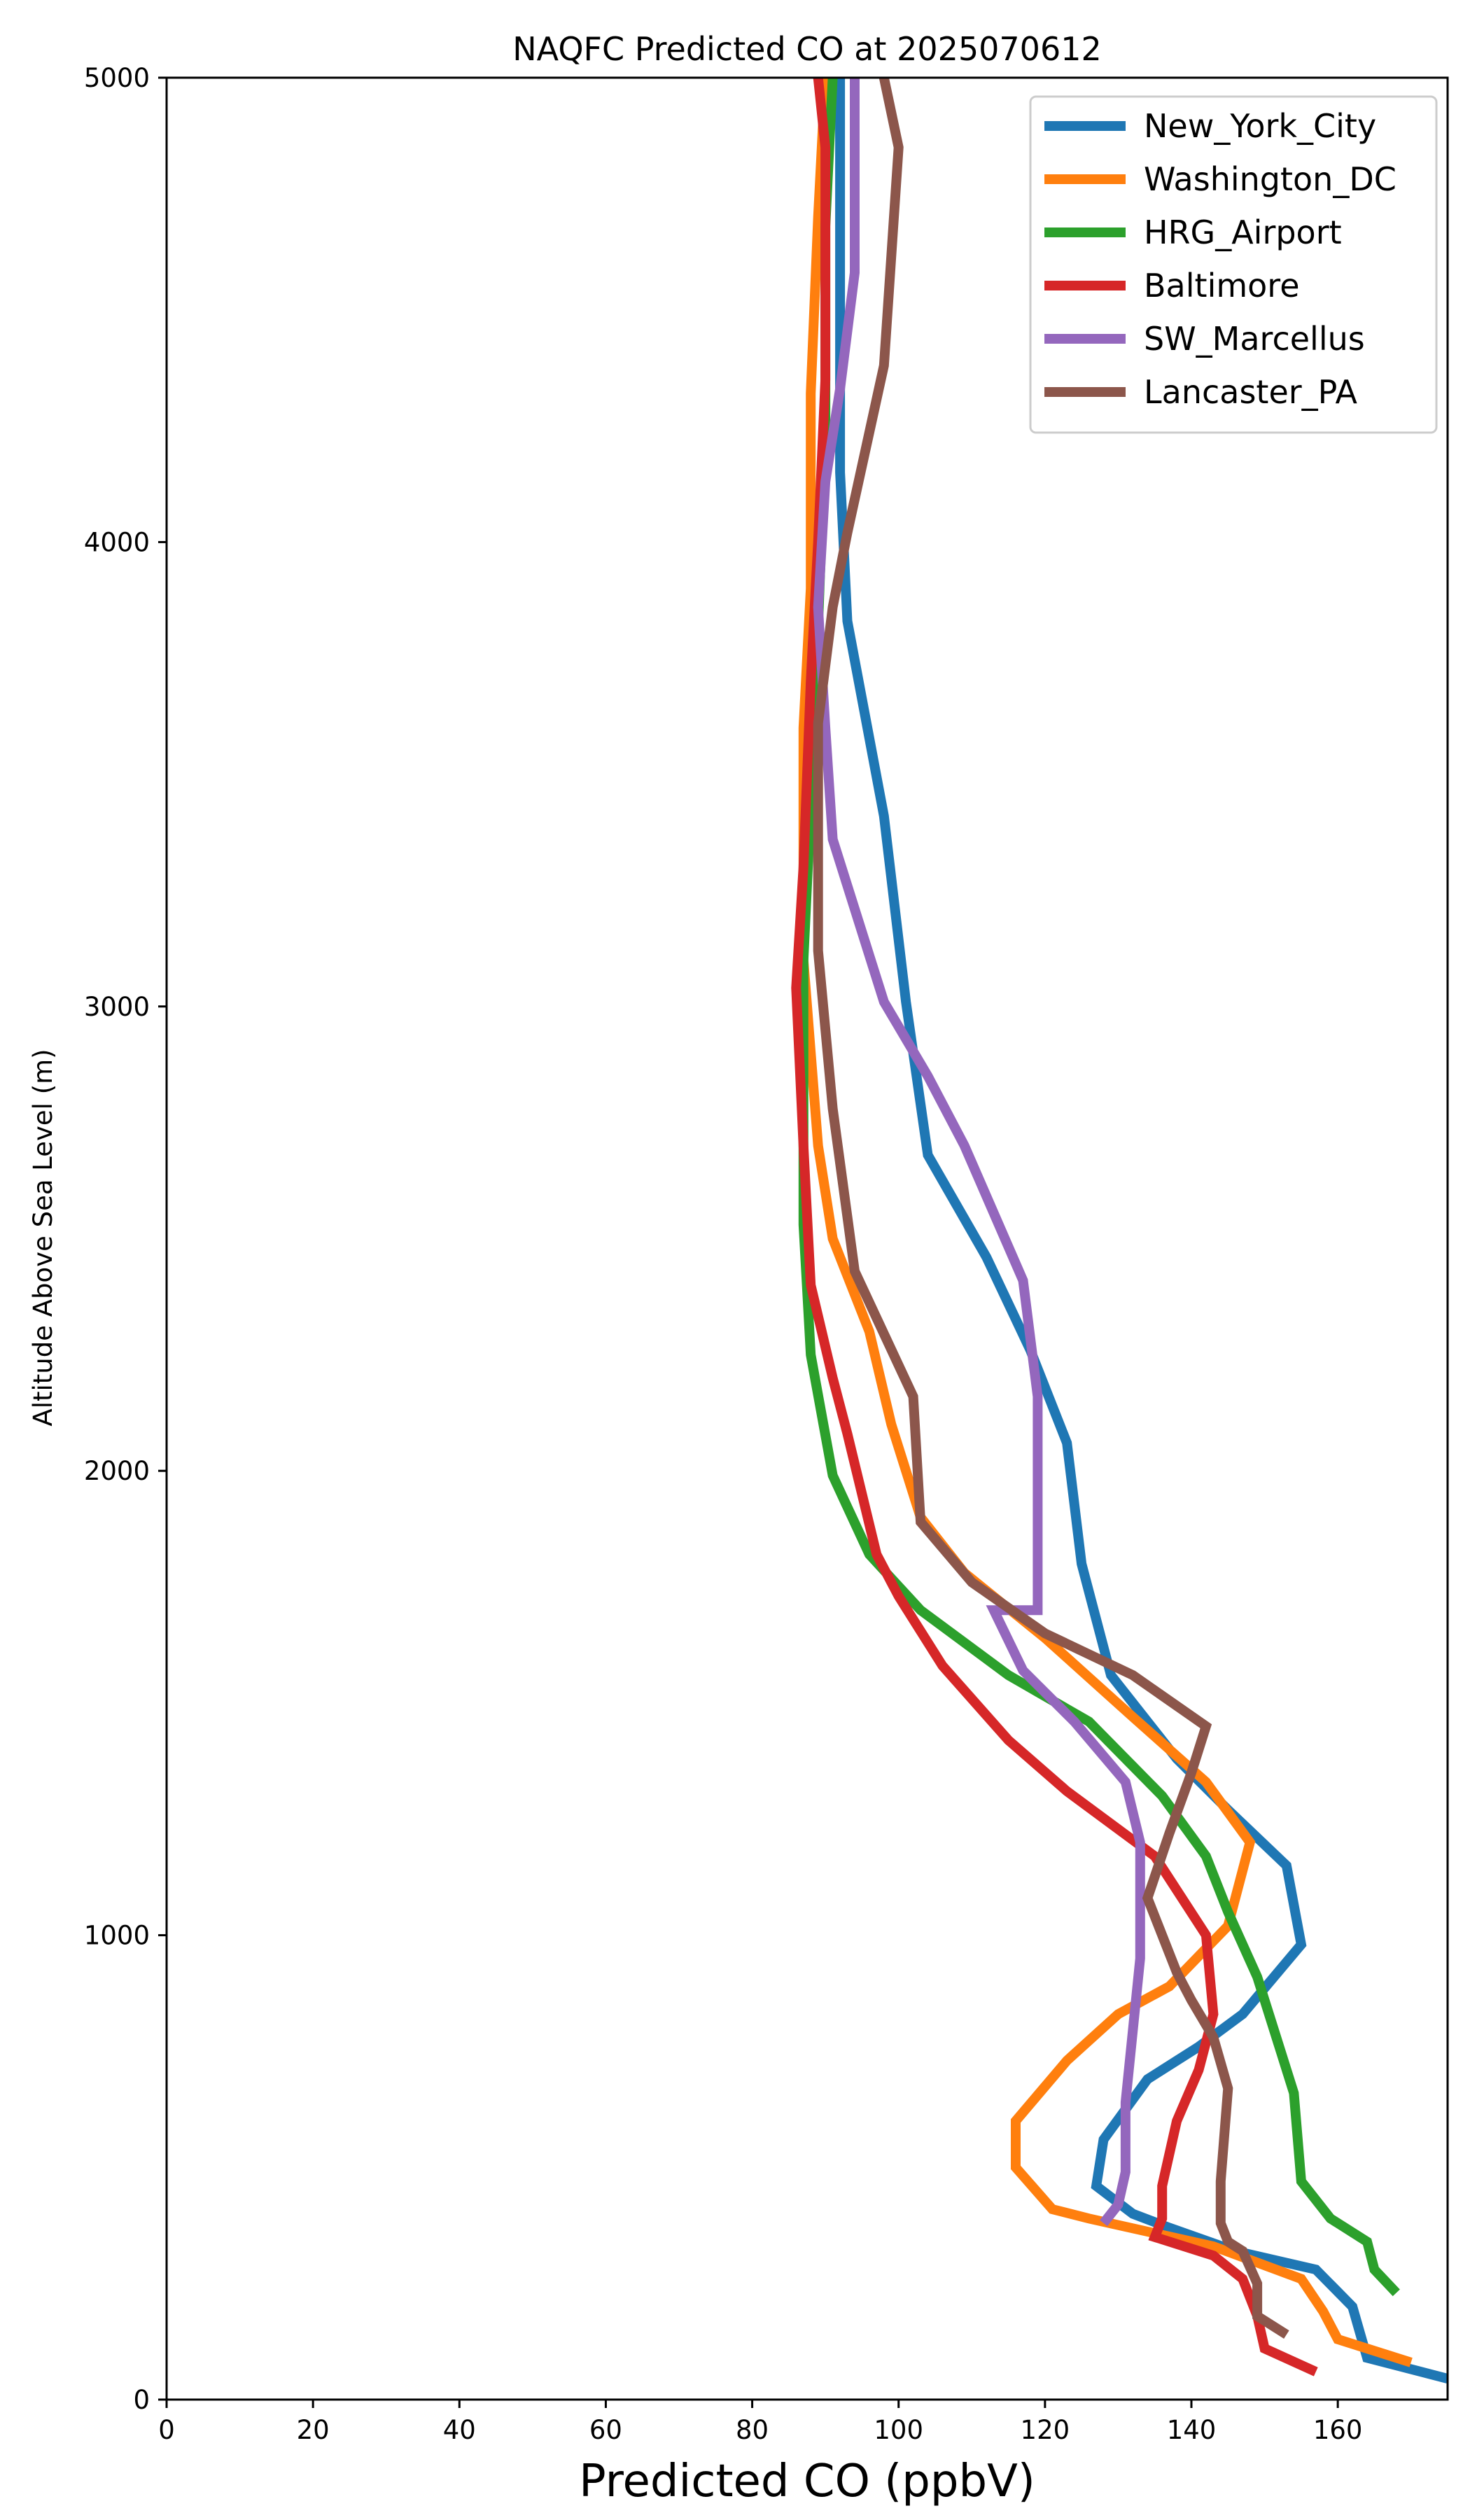  I want to click on x-tick-label: 80, so click(752, 2430).